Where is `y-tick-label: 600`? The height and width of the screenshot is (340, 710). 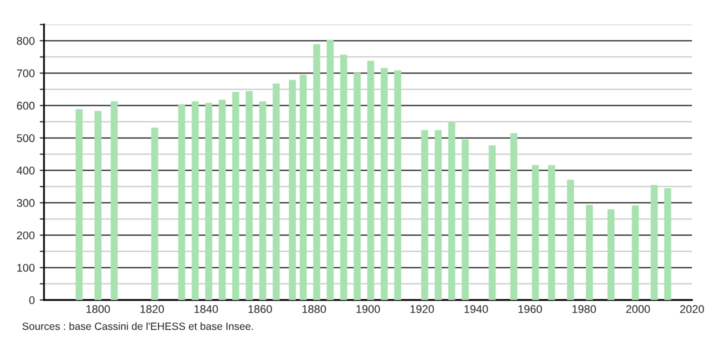
y-tick-label: 600 is located at coordinates (26, 106).